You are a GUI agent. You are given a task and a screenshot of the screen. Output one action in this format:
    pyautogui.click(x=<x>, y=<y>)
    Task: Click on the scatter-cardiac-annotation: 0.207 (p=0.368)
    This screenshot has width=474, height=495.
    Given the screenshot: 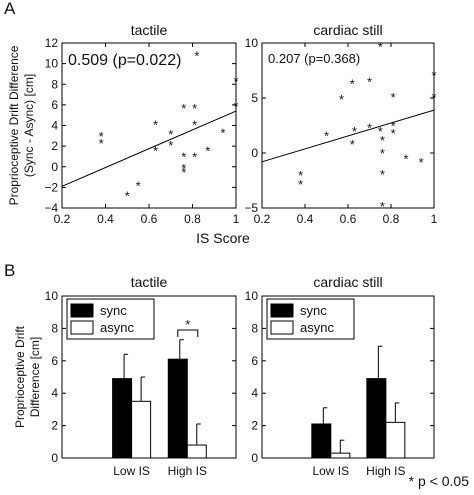 What is the action you would take?
    pyautogui.click(x=314, y=58)
    